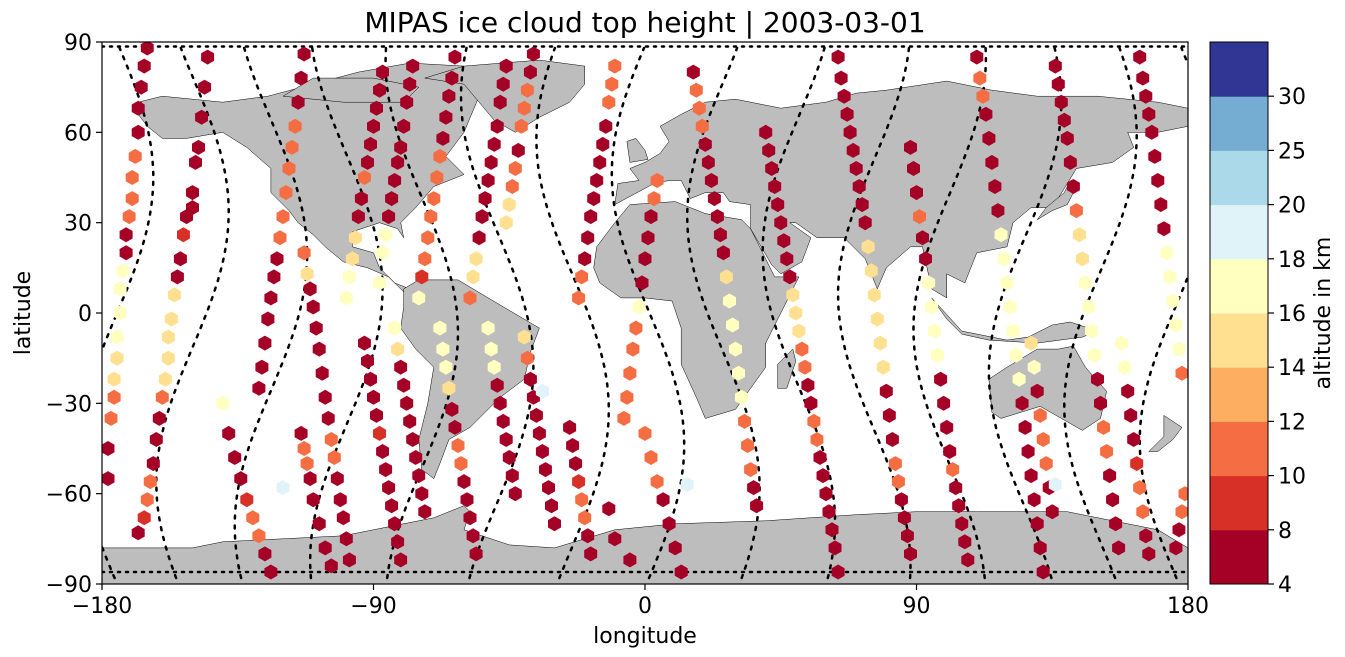  I want to click on land-madagascar, so click(787, 368).